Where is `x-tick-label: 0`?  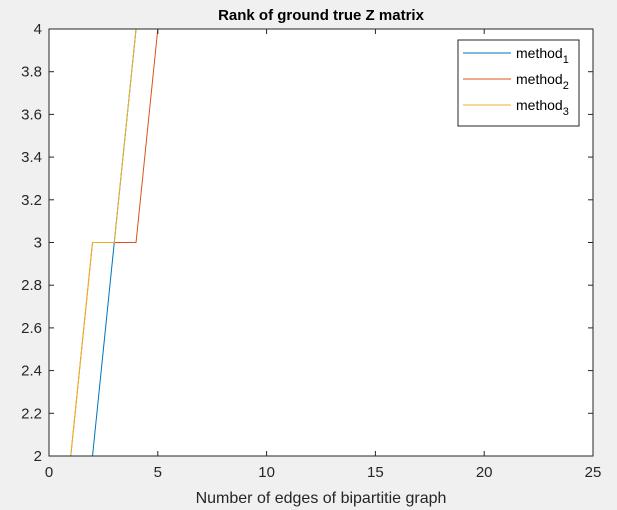 x-tick-label: 0 is located at coordinates (49, 472).